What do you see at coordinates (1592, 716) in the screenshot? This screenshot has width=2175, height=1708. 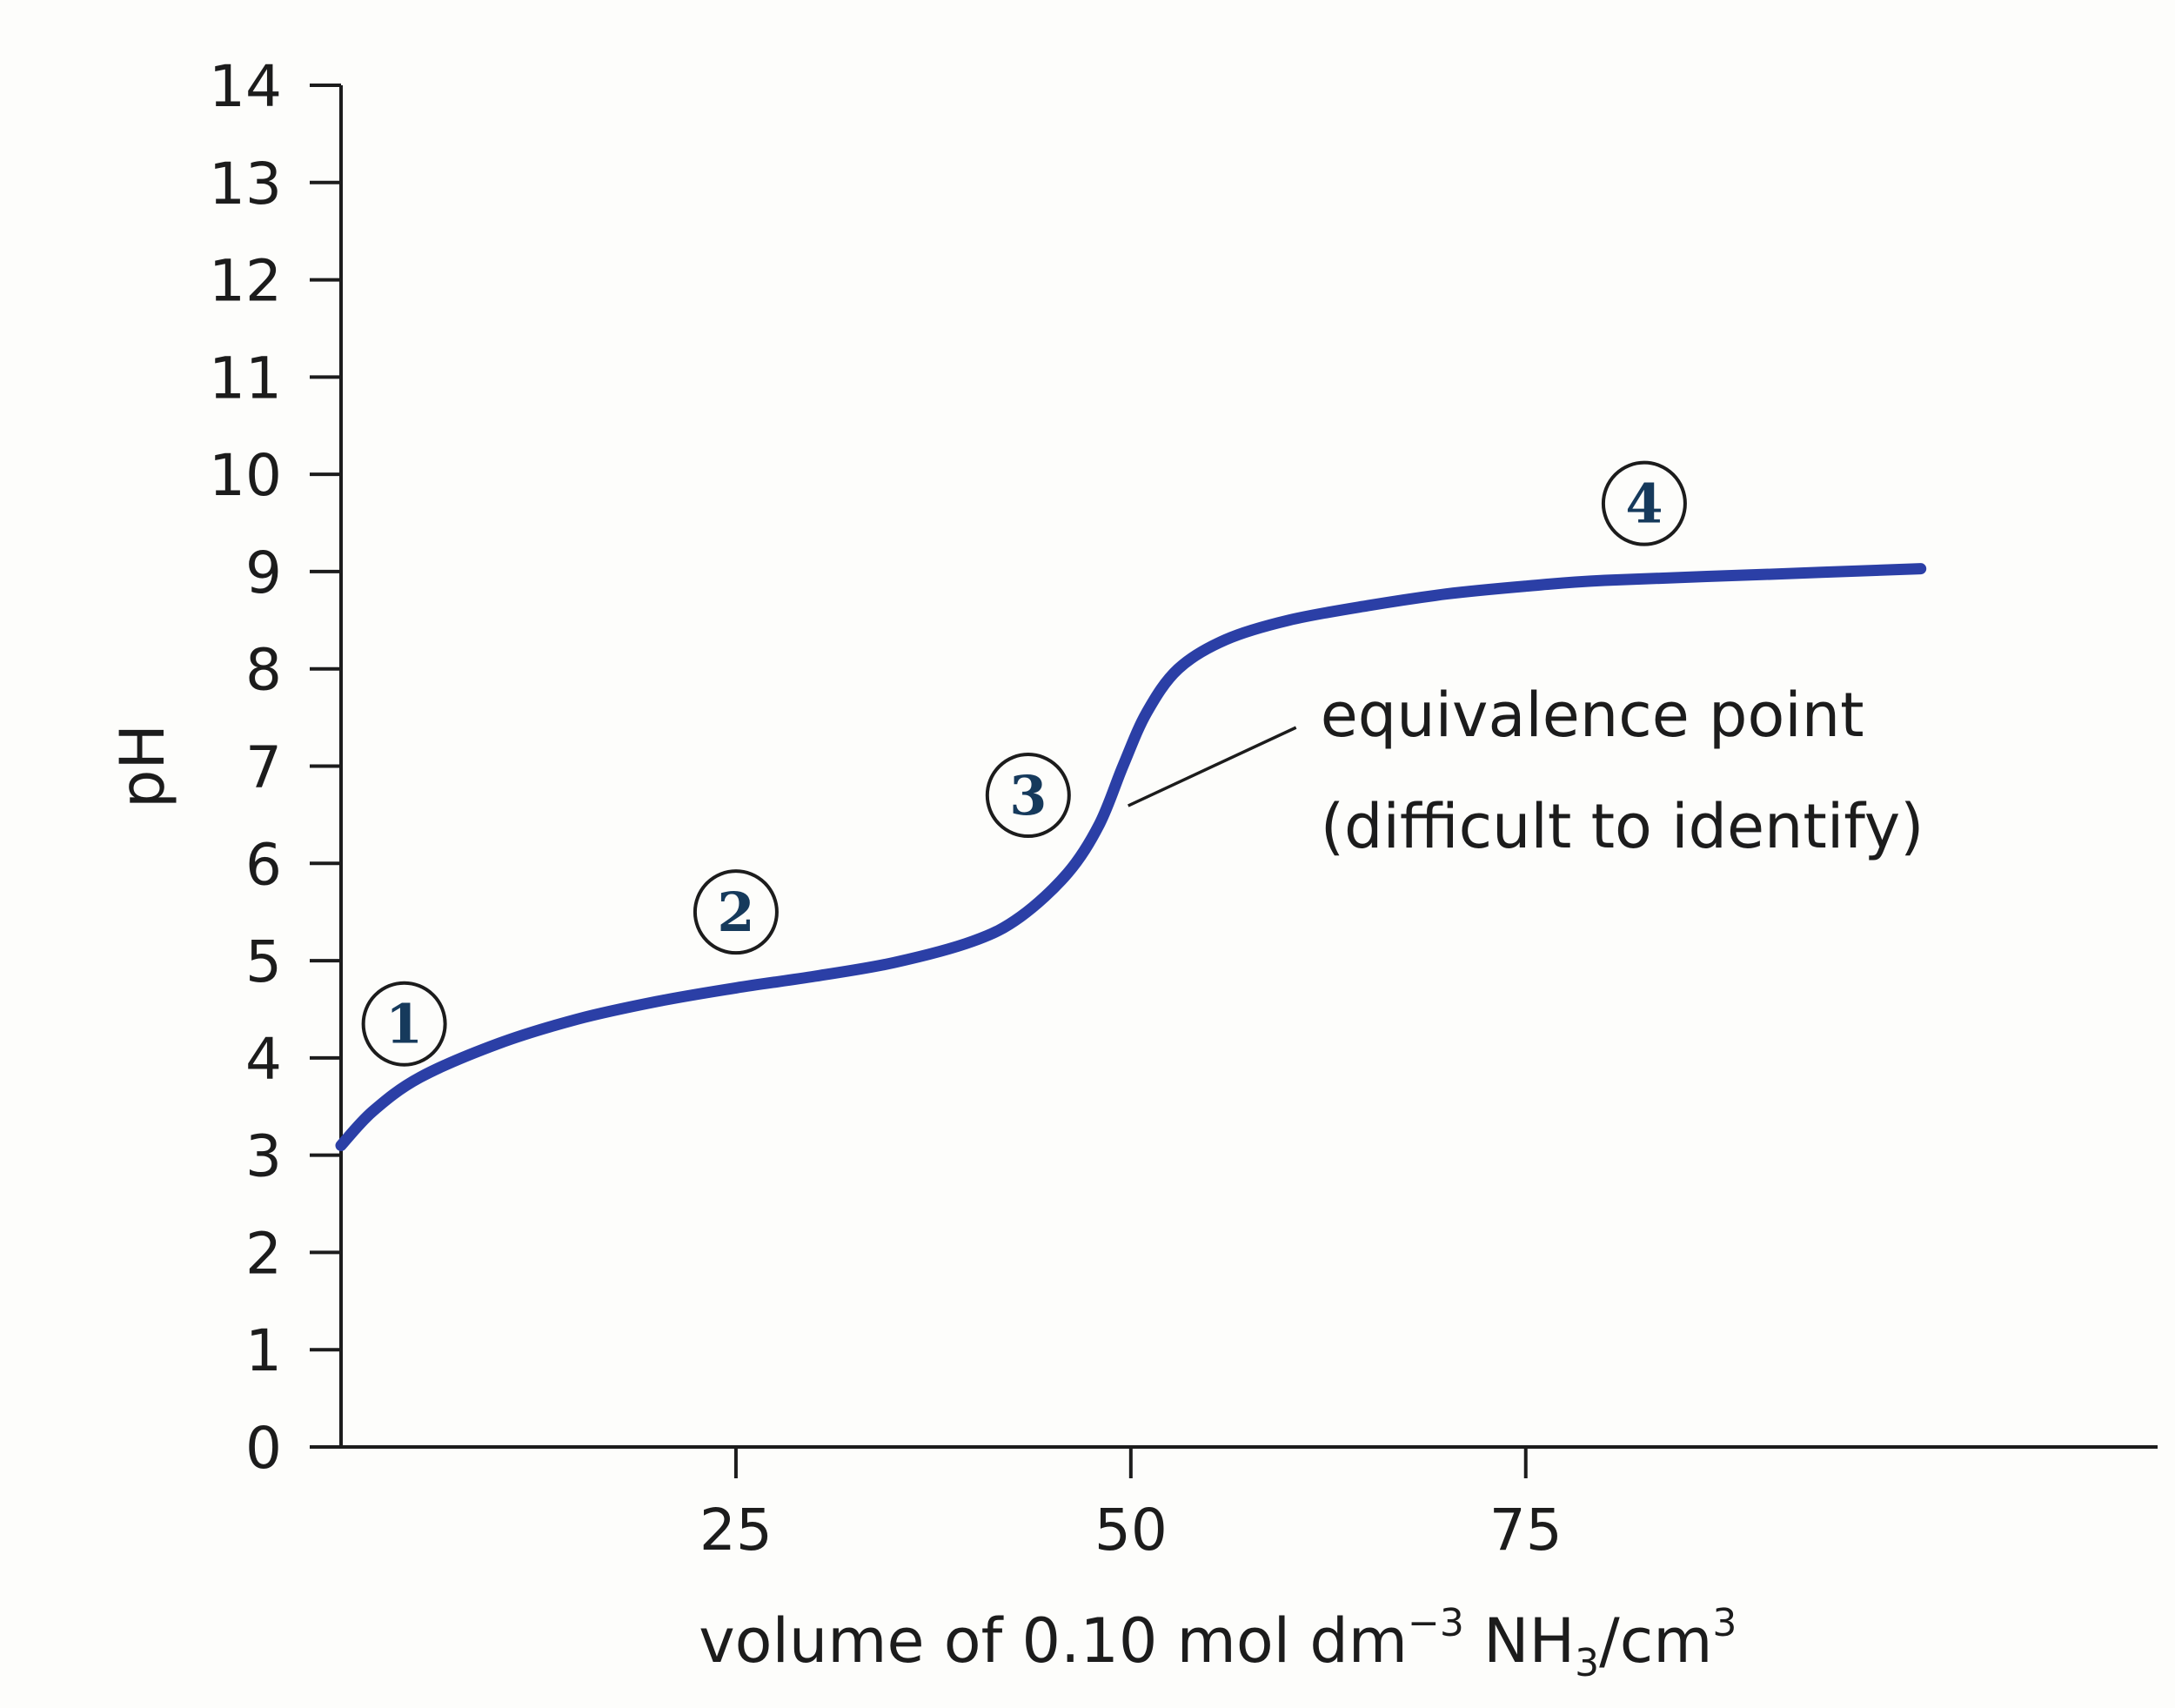 I see `annotation-line-1: equivalence point` at bounding box center [1592, 716].